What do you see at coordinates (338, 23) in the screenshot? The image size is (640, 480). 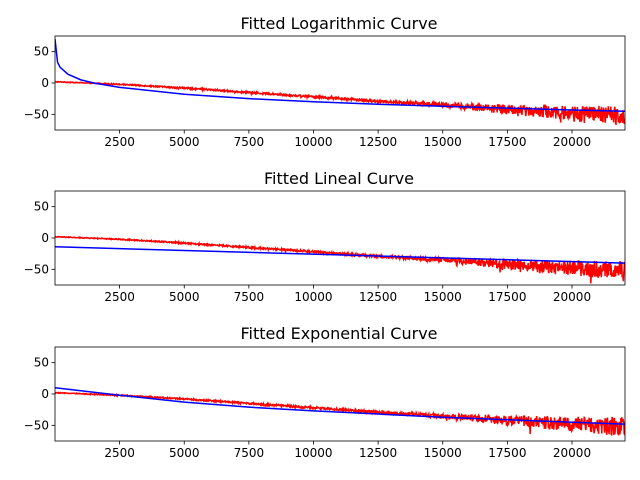 I see `subplot-title: Fitted Logarithmic Curve` at bounding box center [338, 23].